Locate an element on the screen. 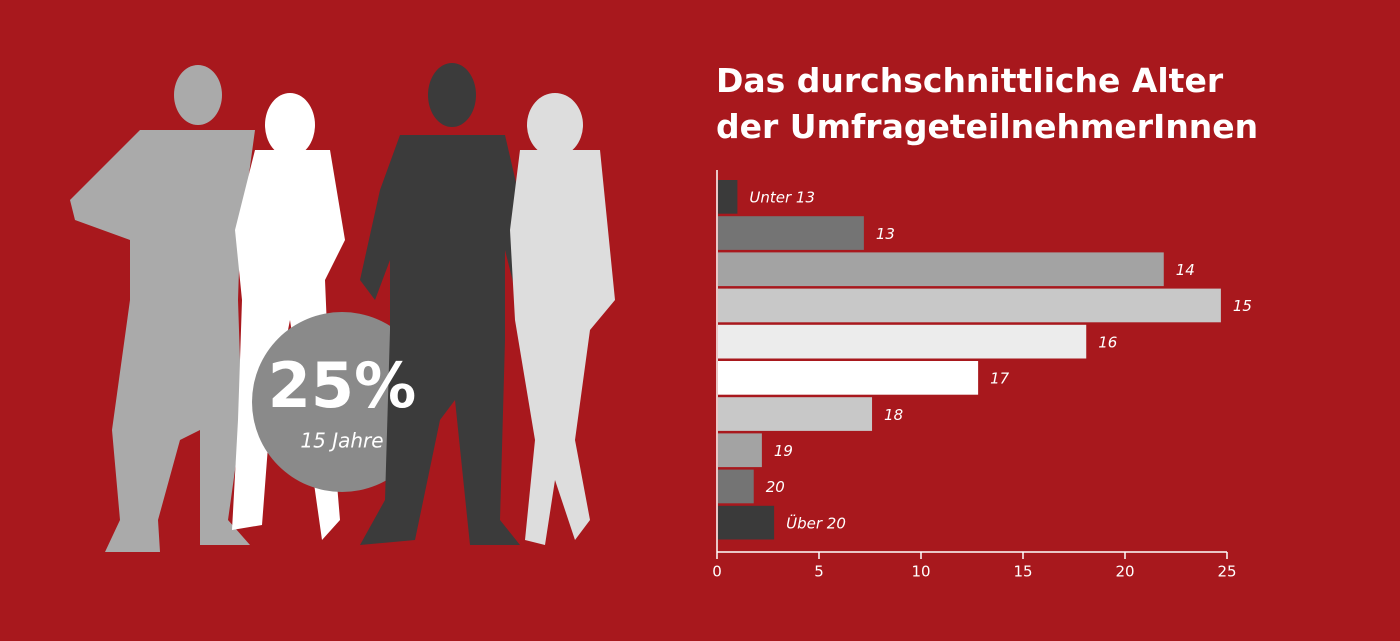 This screenshot has height=641, width=1400. x-tick-label: 5 is located at coordinates (819, 572).